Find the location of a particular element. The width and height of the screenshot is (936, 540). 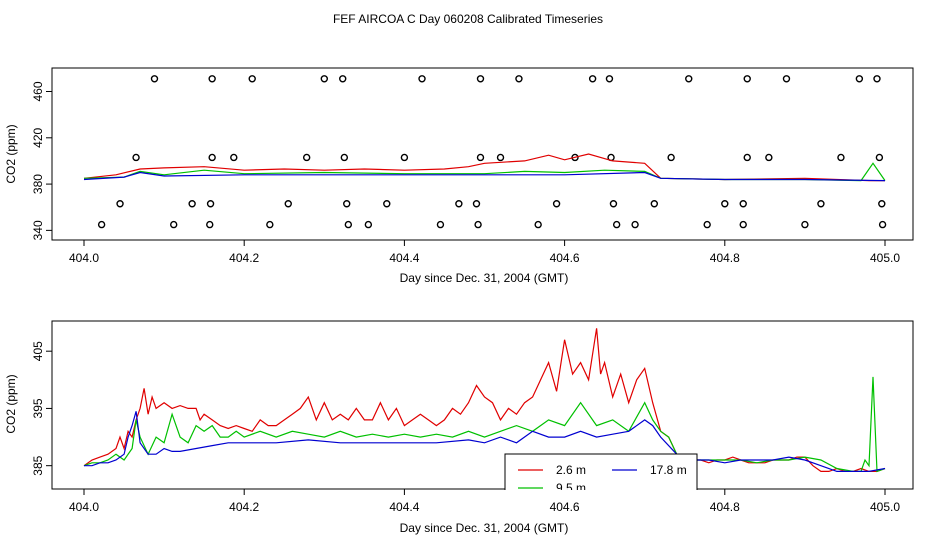

top-y-tick-label: 380 is located at coordinates (38, 184).